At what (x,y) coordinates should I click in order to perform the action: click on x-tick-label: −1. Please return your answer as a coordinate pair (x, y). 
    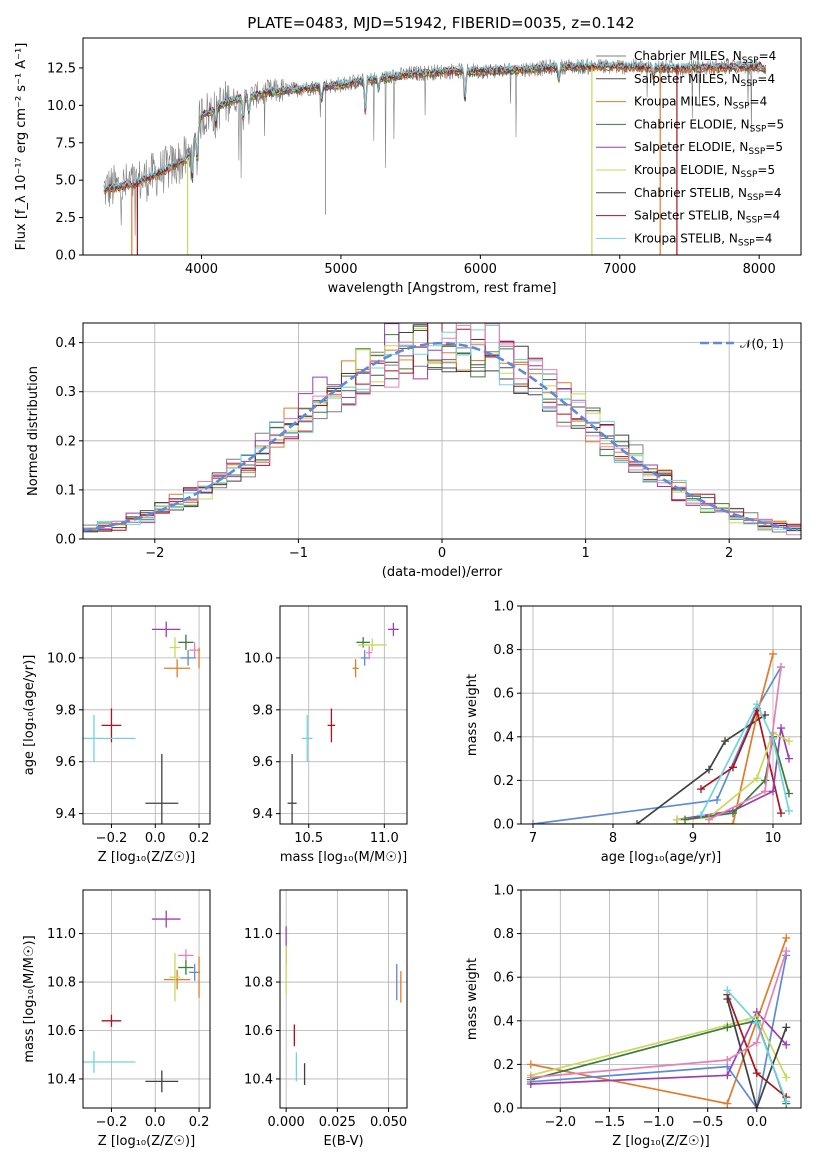
    Looking at the image, I should click on (298, 553).